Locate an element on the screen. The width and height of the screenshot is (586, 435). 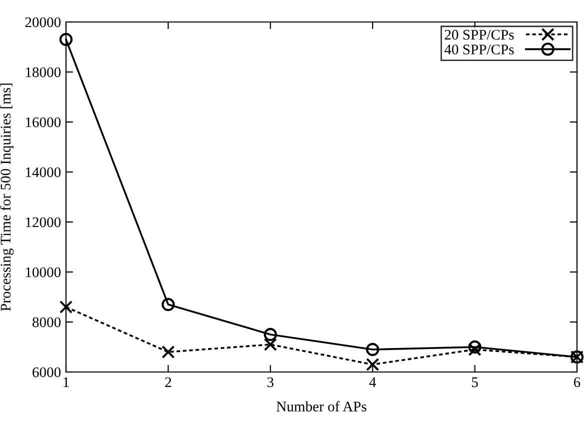
y-tick-label: 16000 is located at coordinates (43, 122).